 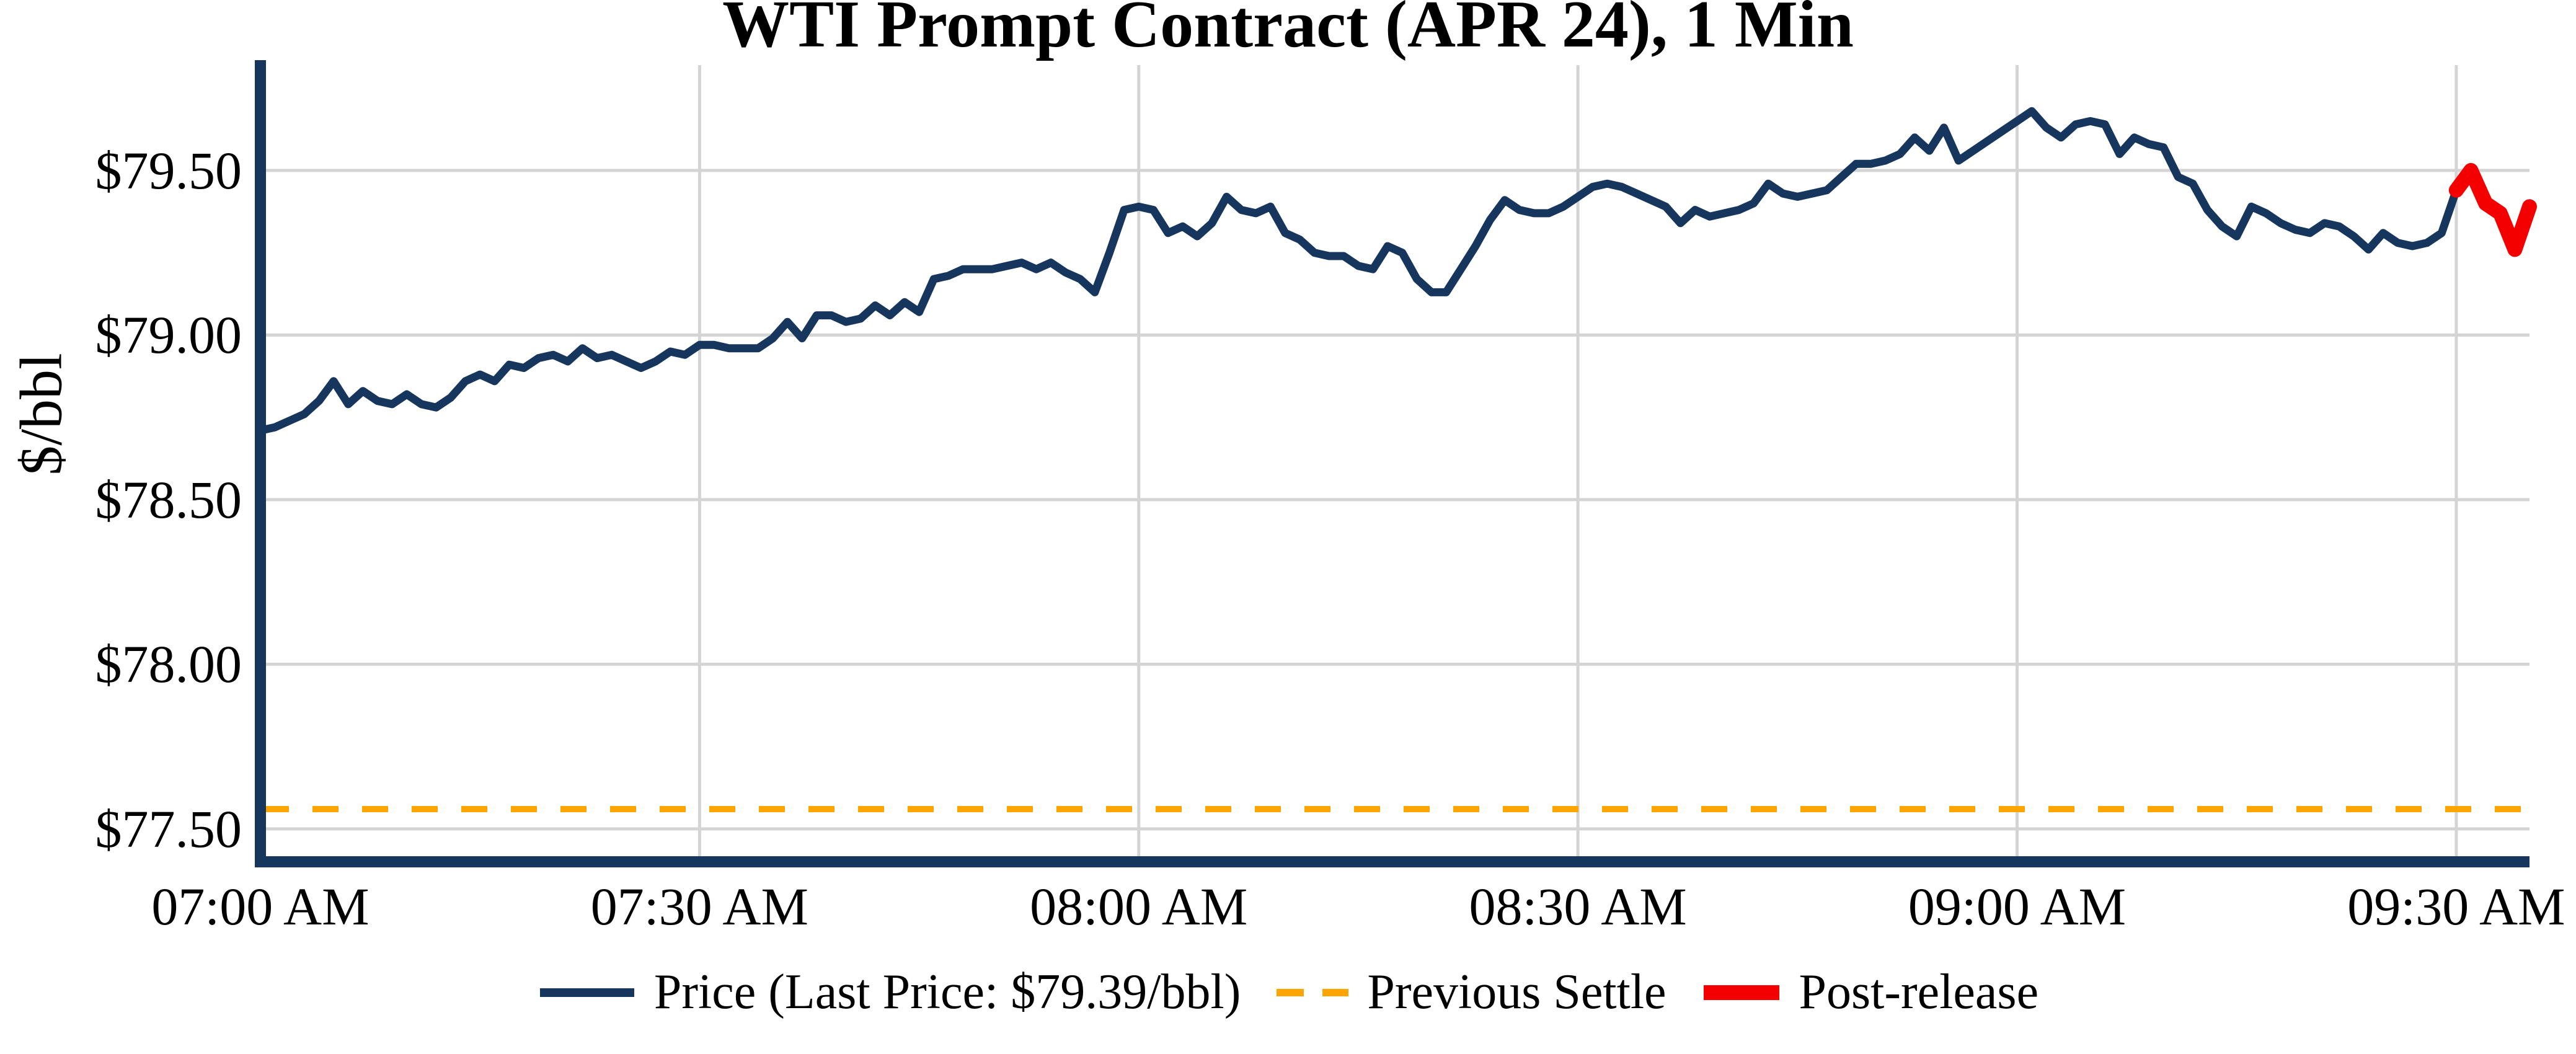 I want to click on y-tick-label: $79.50, so click(x=168, y=170).